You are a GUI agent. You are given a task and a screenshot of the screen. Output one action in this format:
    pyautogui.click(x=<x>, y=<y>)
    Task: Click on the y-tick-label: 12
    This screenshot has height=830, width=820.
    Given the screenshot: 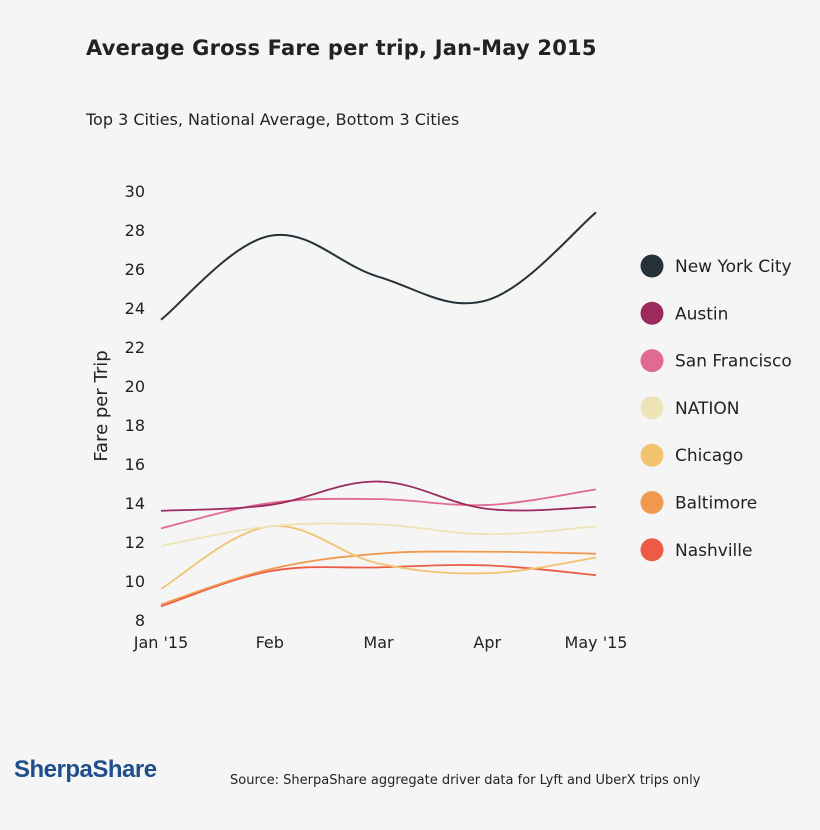 What is the action you would take?
    pyautogui.click(x=135, y=542)
    